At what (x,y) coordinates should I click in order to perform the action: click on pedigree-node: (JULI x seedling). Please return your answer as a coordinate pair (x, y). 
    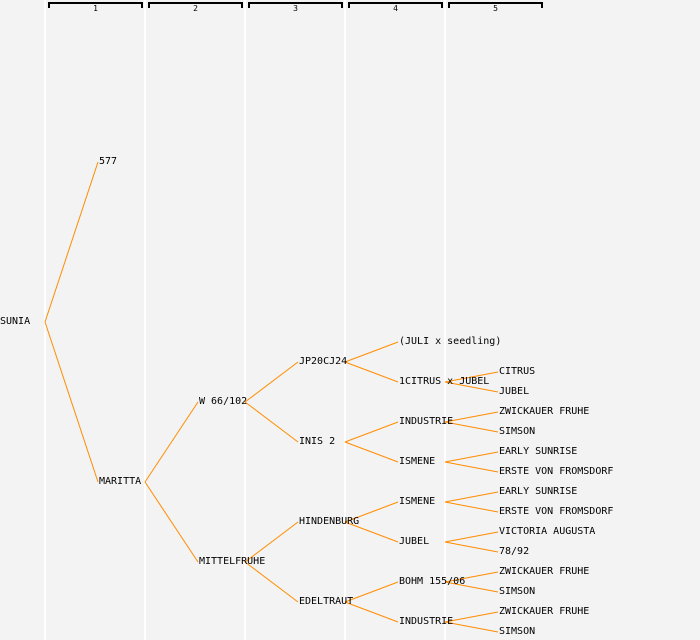
    Looking at the image, I should click on (450, 341).